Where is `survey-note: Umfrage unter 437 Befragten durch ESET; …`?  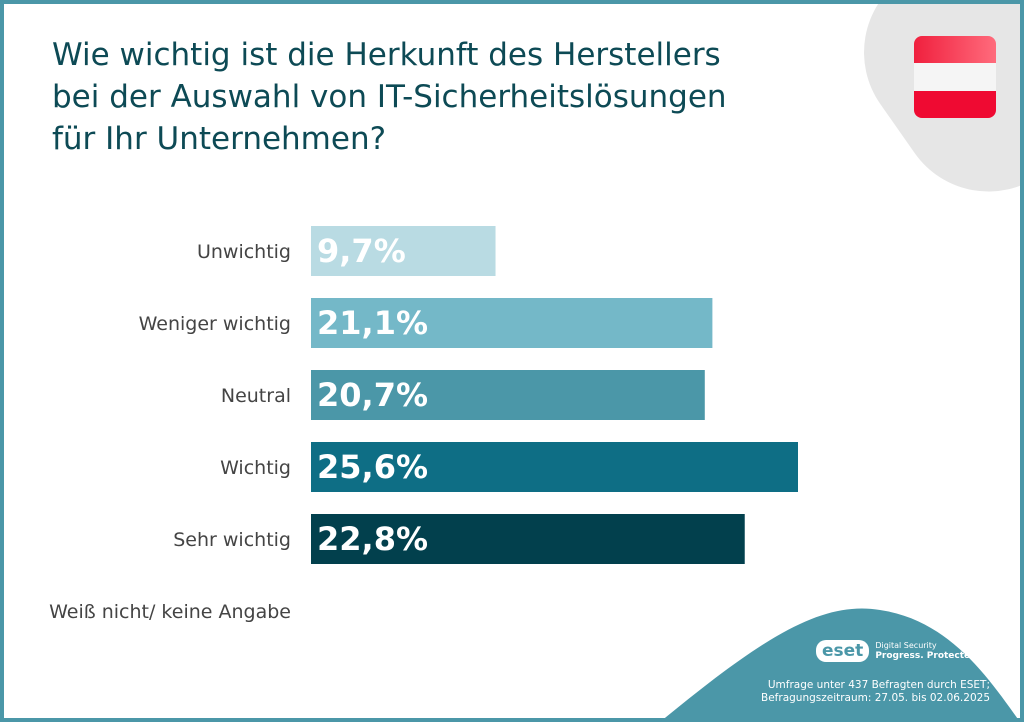
survey-note: Umfrage unter 437 Befragten durch ESET; … is located at coordinates (875, 692).